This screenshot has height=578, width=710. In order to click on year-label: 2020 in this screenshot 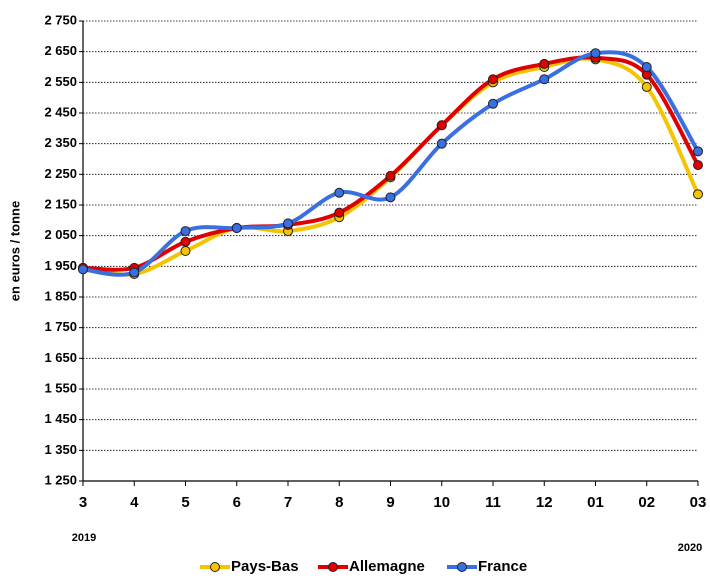, I will do `click(690, 548)`.